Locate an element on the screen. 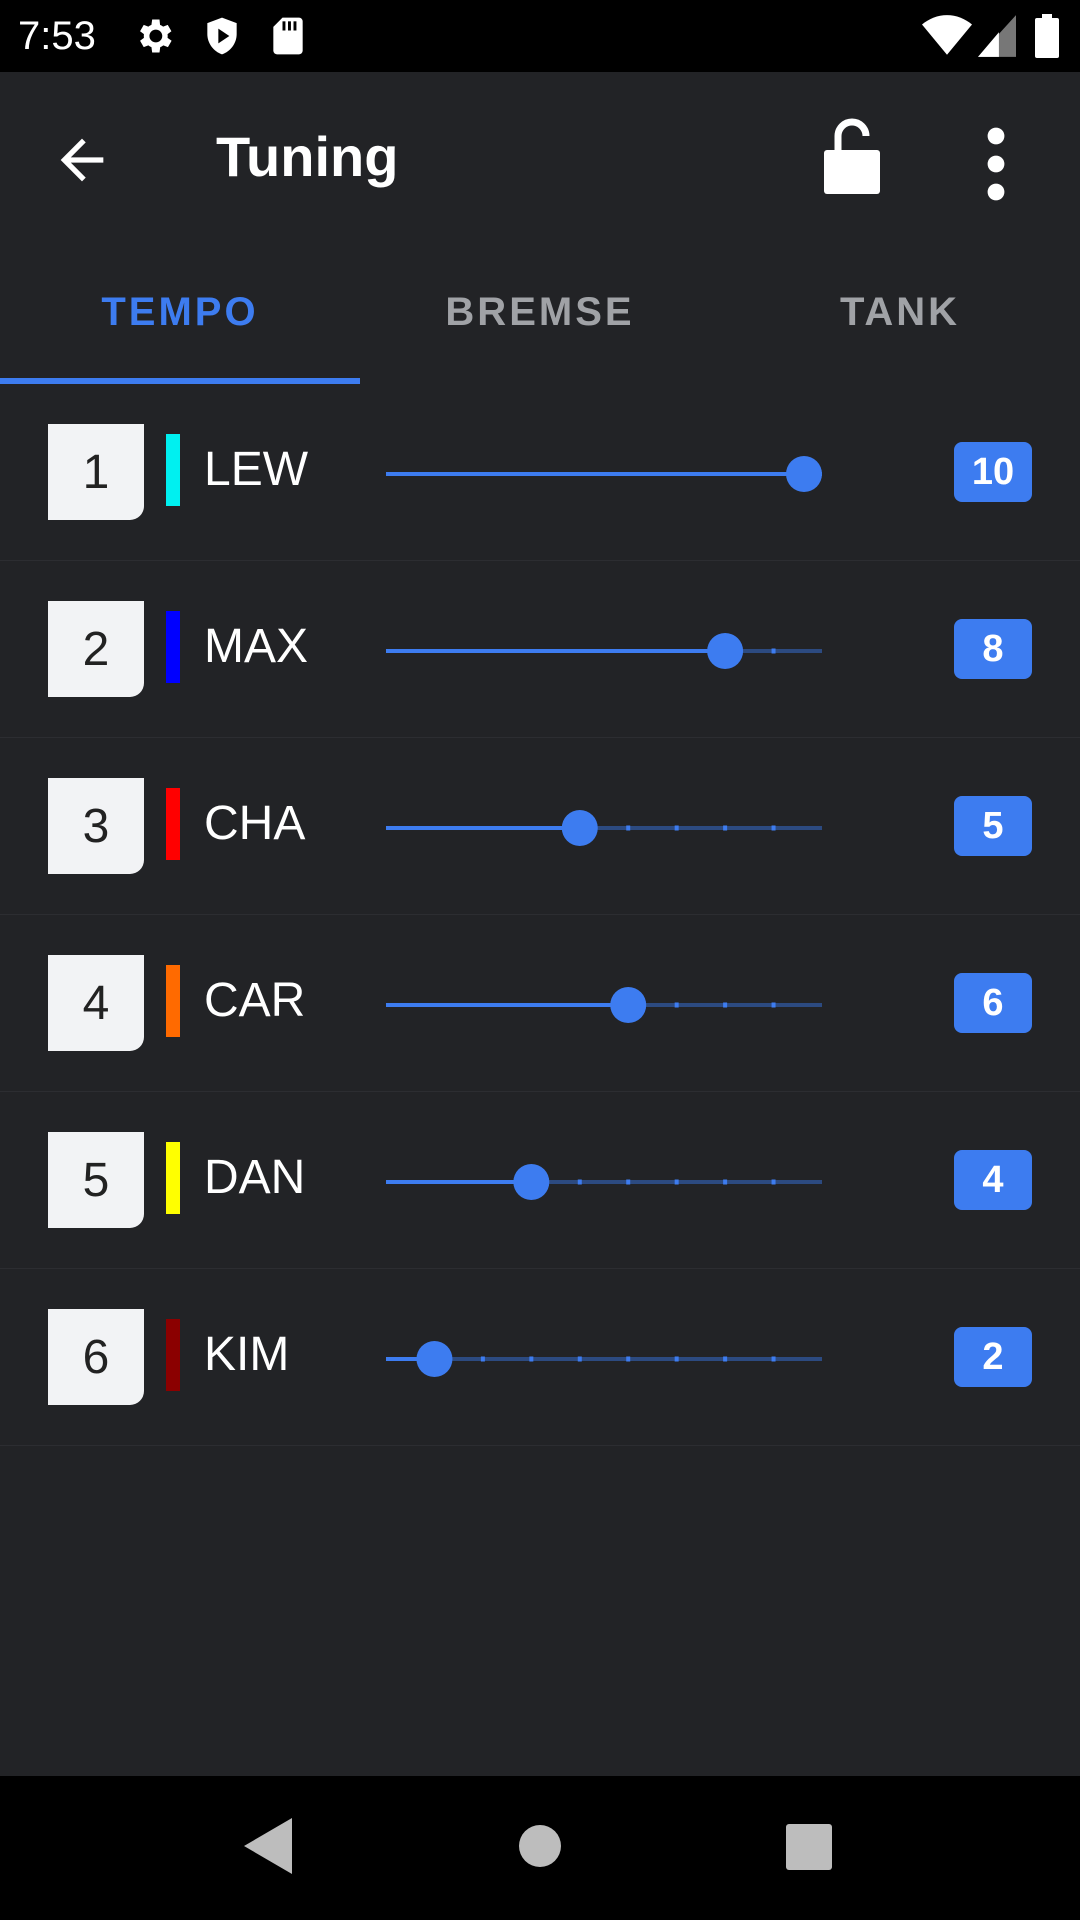  value-badge: 2 is located at coordinates (993, 1357).